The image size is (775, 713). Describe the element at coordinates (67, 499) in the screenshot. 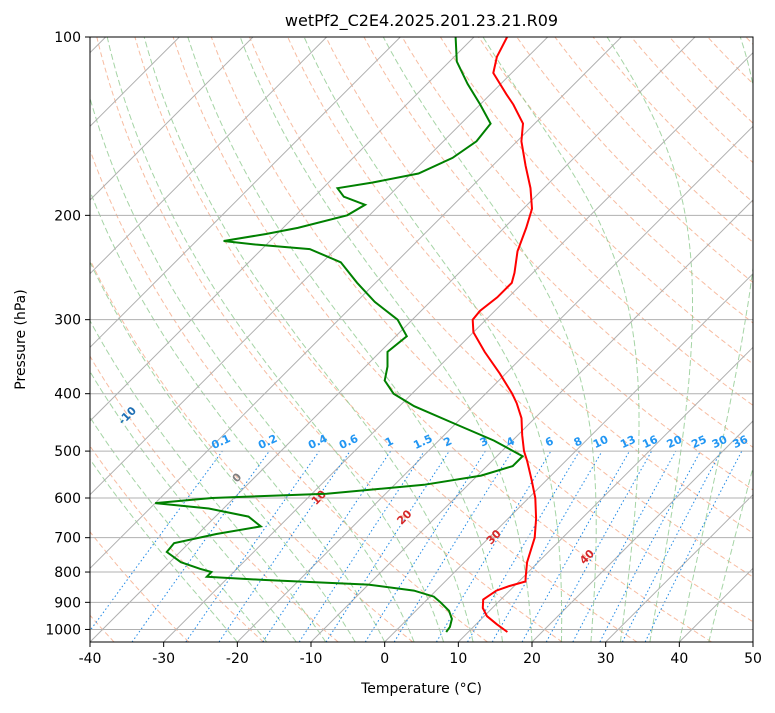

I see `y-tick-label: 600` at that location.